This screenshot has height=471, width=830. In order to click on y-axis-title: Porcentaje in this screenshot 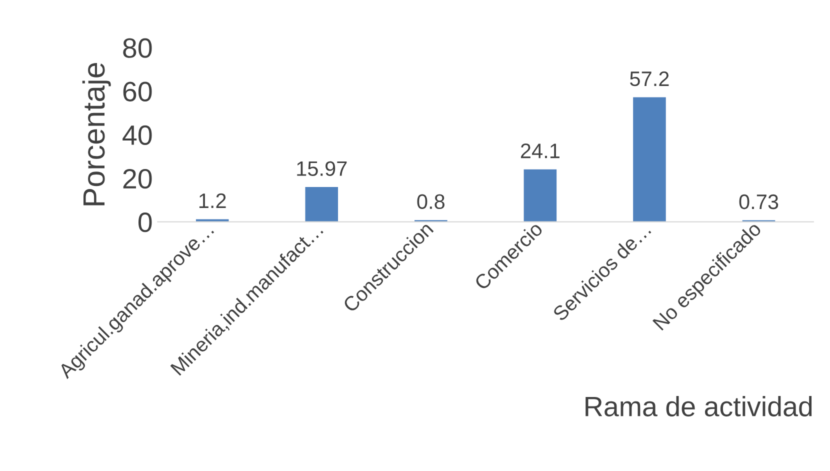, I will do `click(96, 134)`.